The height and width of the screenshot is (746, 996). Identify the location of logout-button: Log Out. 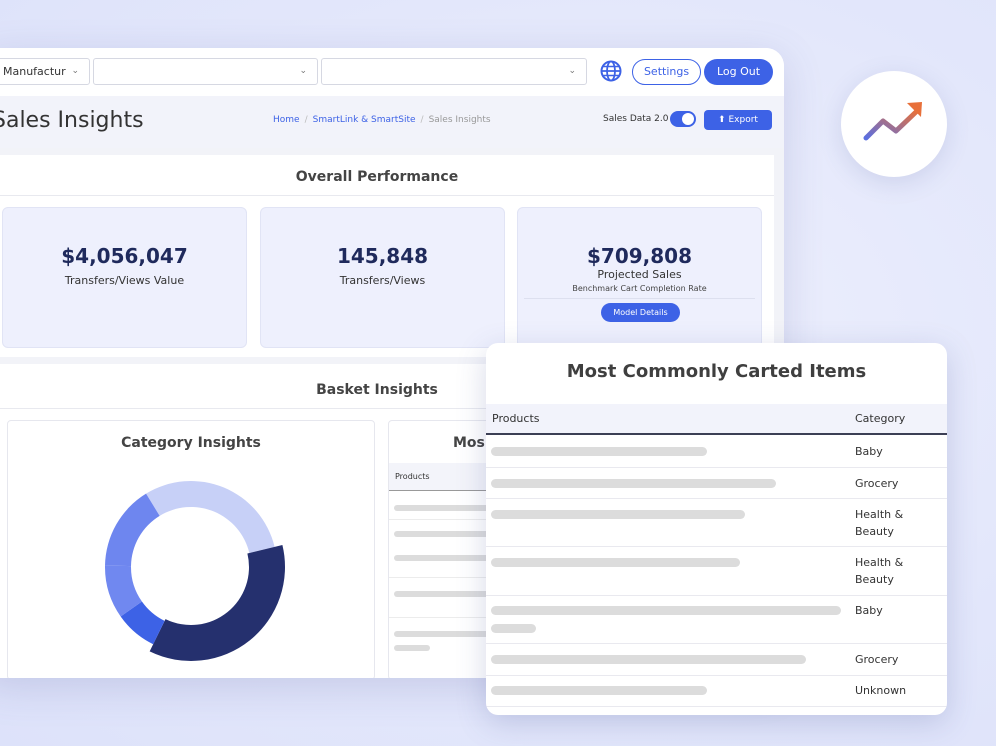
(738, 72).